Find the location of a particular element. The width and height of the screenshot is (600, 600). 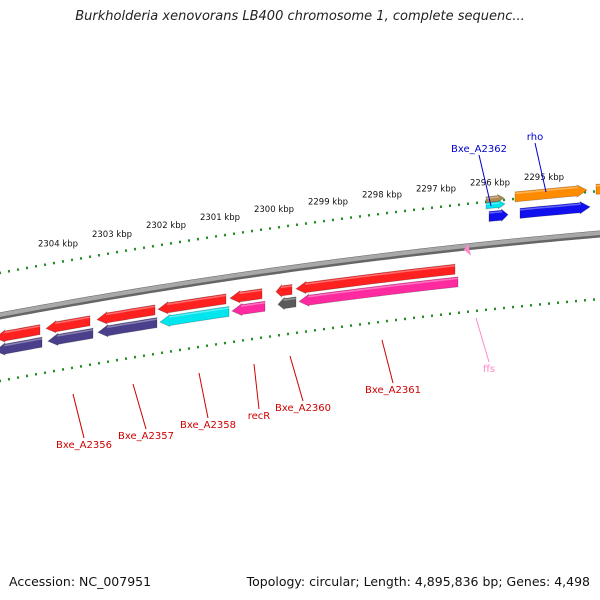

scale-tick-label: 2295 kbp is located at coordinates (544, 178).